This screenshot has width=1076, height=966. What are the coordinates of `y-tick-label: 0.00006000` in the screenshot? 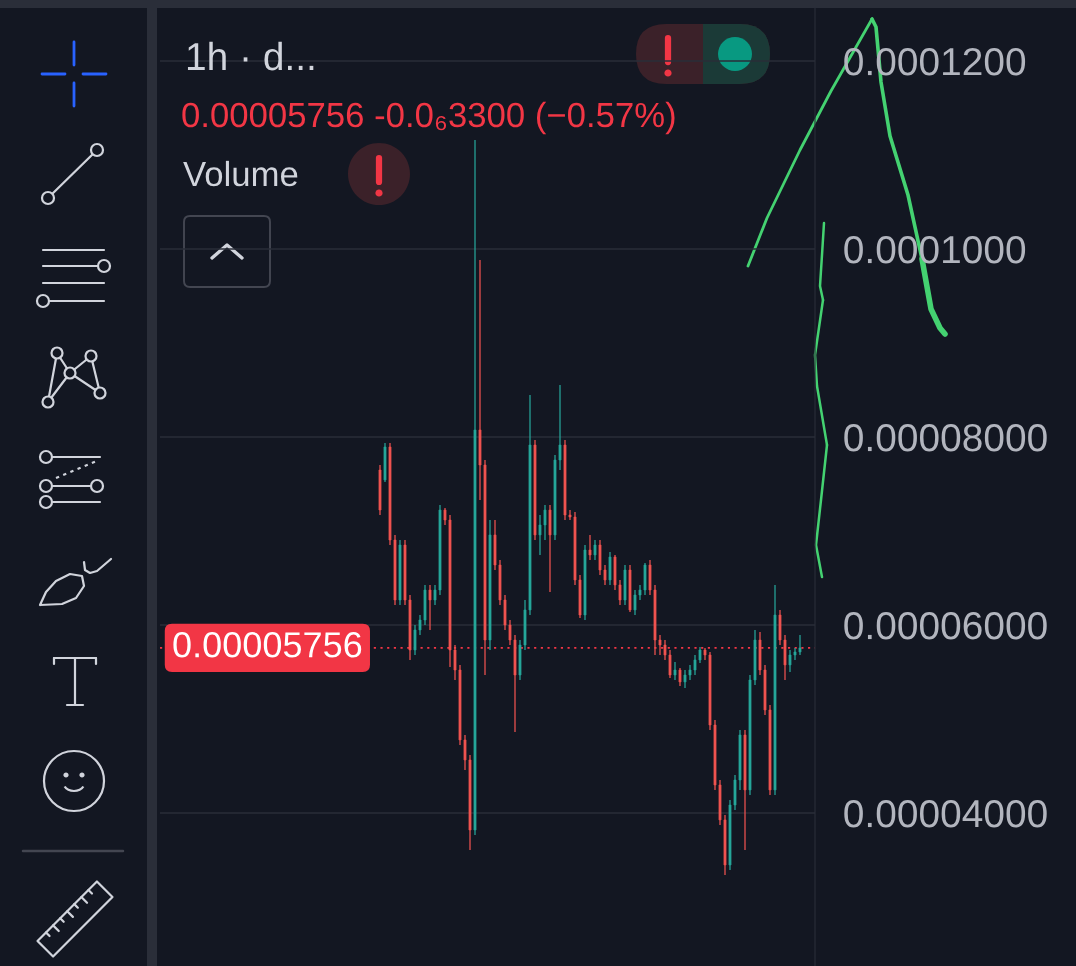 It's located at (945, 625).